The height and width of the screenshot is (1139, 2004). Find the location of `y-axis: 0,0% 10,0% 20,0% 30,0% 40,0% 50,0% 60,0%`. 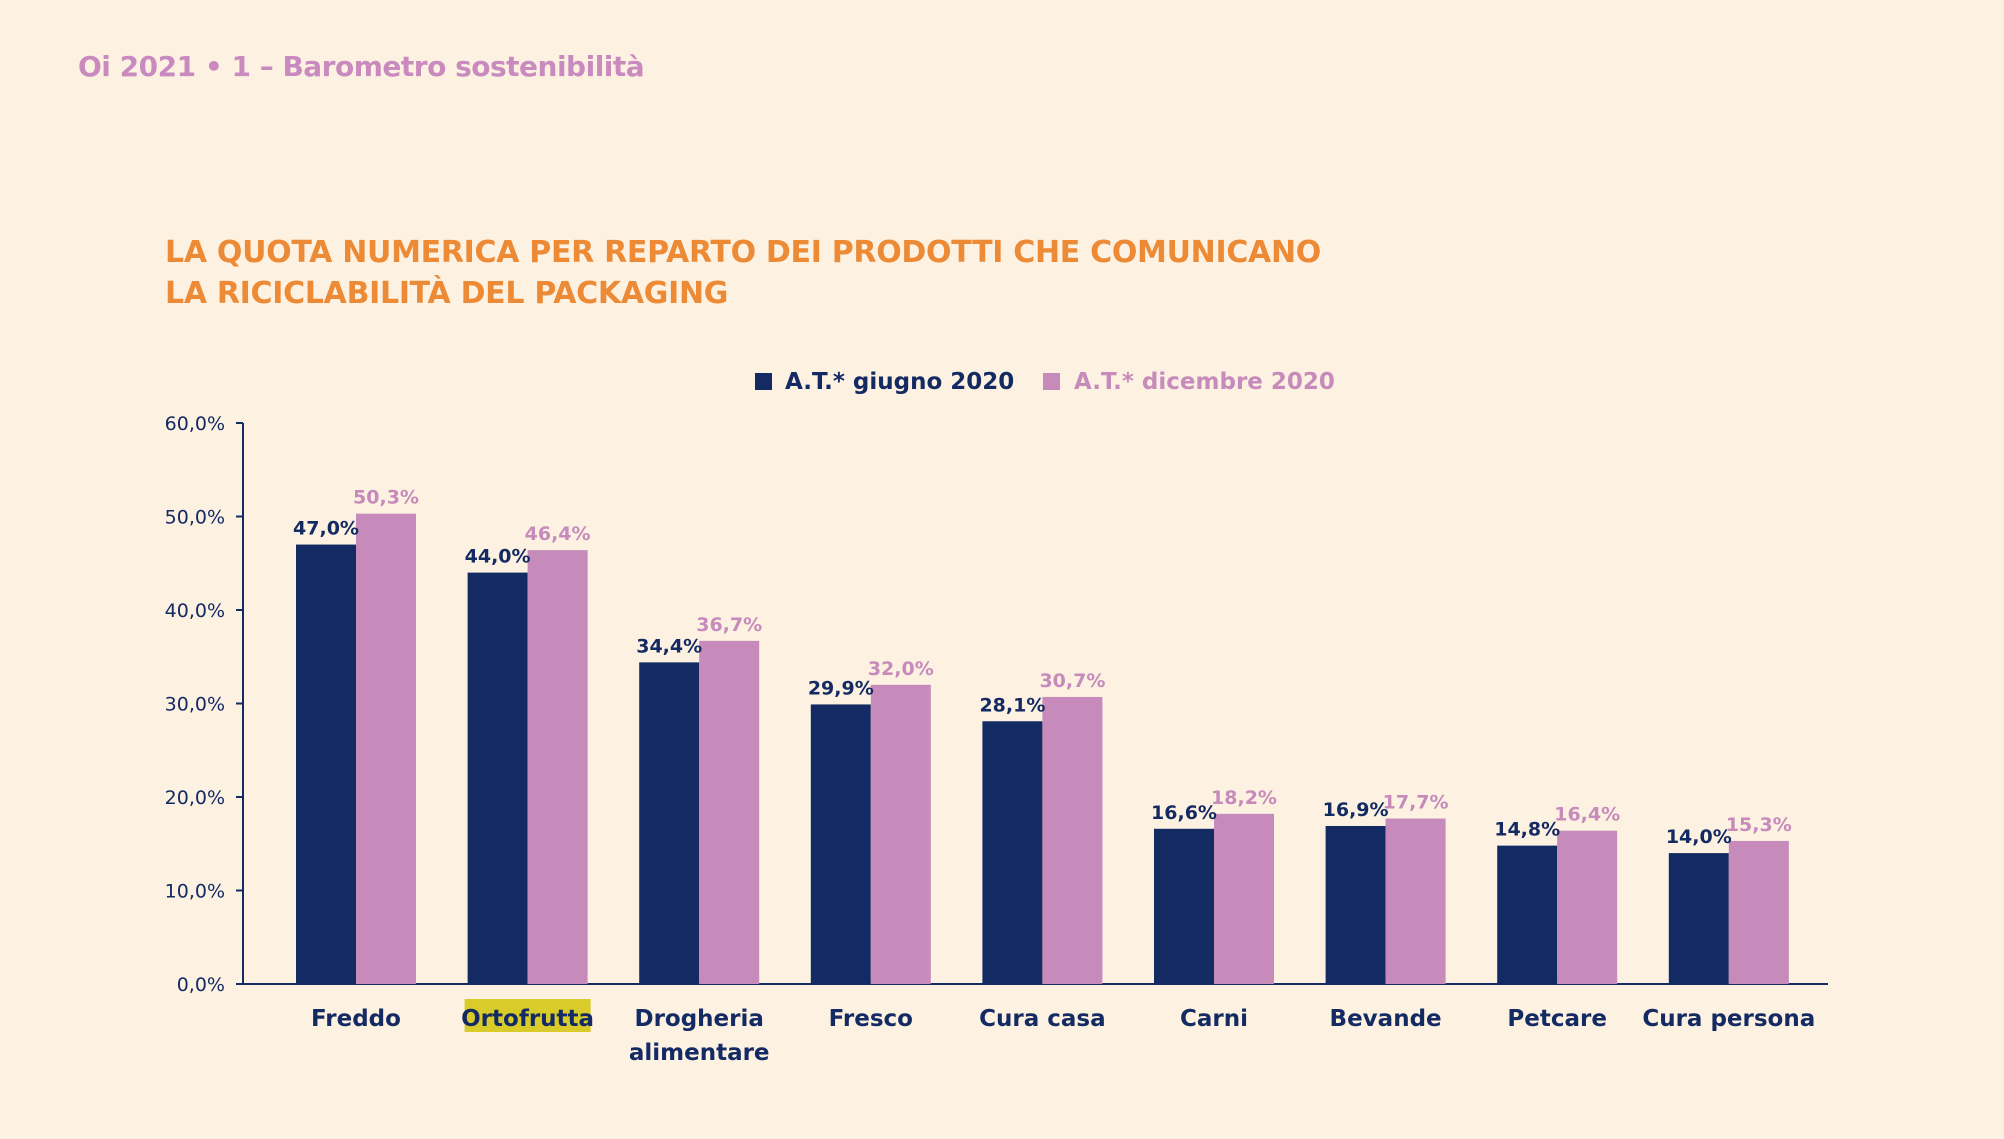

y-axis: 0,0% 10,0% 20,0% 30,0% 40,0% 50,0% 60,0% is located at coordinates (204, 704).